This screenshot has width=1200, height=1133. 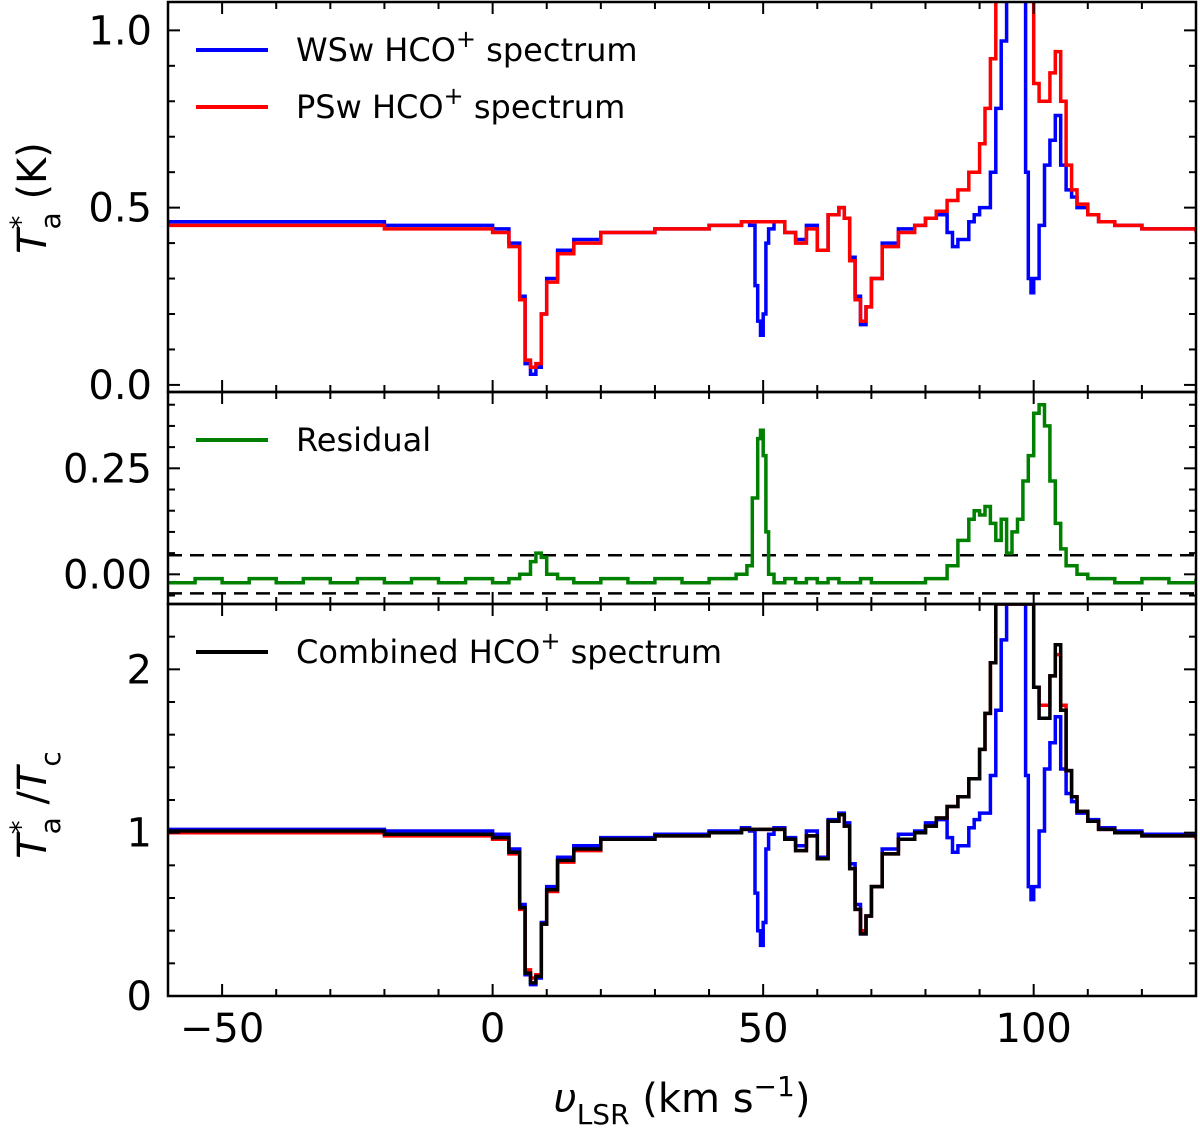 I want to click on y-tick-label: 1, so click(x=139, y=834).